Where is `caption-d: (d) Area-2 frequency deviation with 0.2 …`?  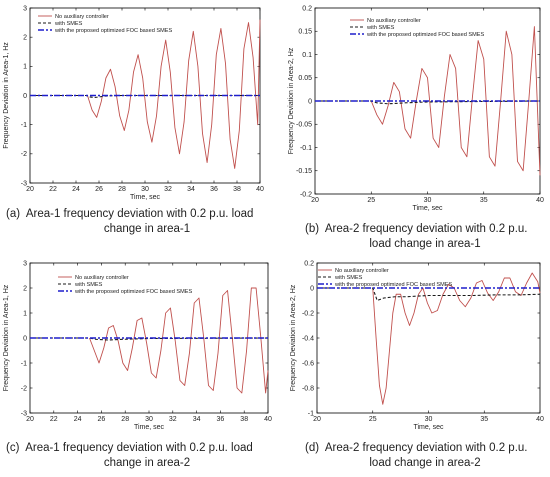
caption-d: (d) Area-2 frequency deviation with 0.2 … is located at coordinates (425, 456).